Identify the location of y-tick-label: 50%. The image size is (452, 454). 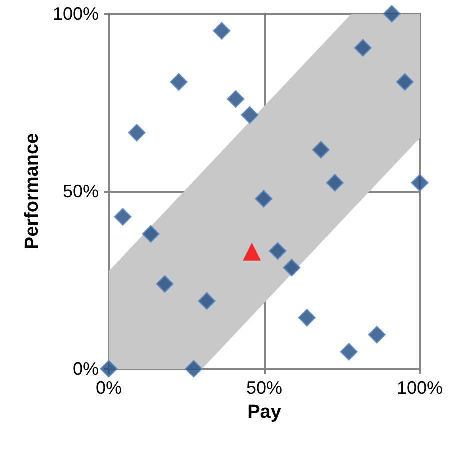
(80, 192).